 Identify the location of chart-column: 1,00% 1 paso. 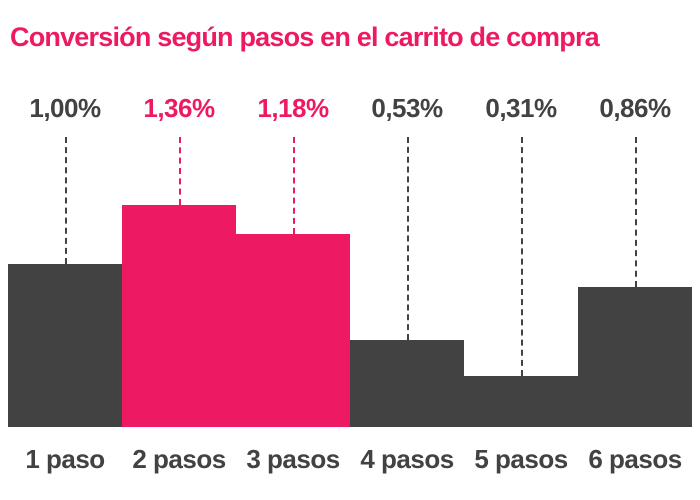
(65, 284).